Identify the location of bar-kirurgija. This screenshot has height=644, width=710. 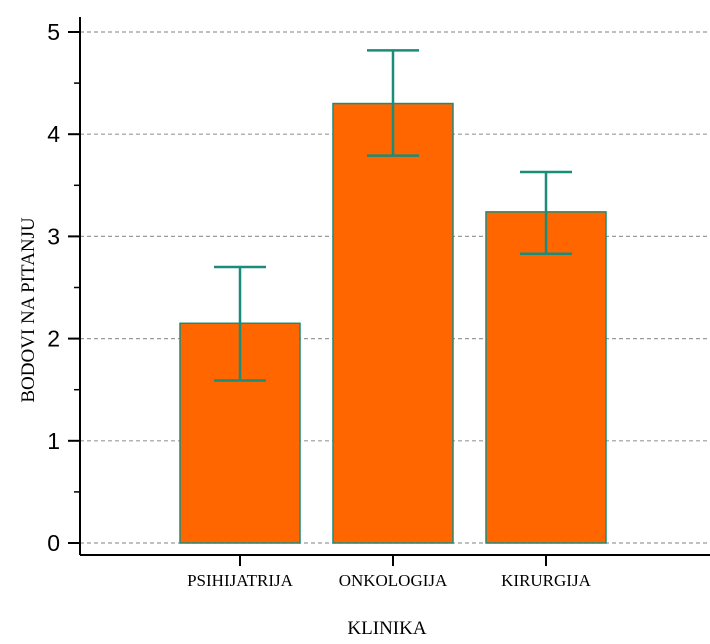
(546, 377).